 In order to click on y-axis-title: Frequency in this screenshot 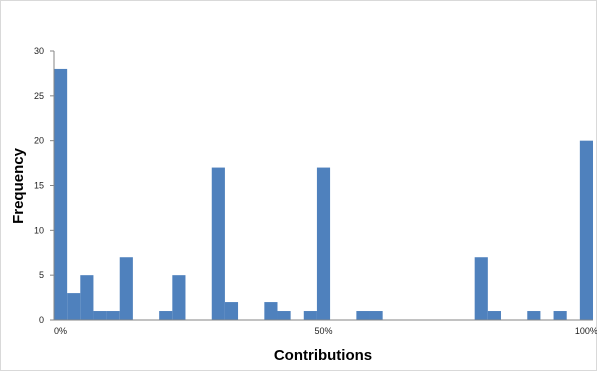, I will do `click(18, 185)`.